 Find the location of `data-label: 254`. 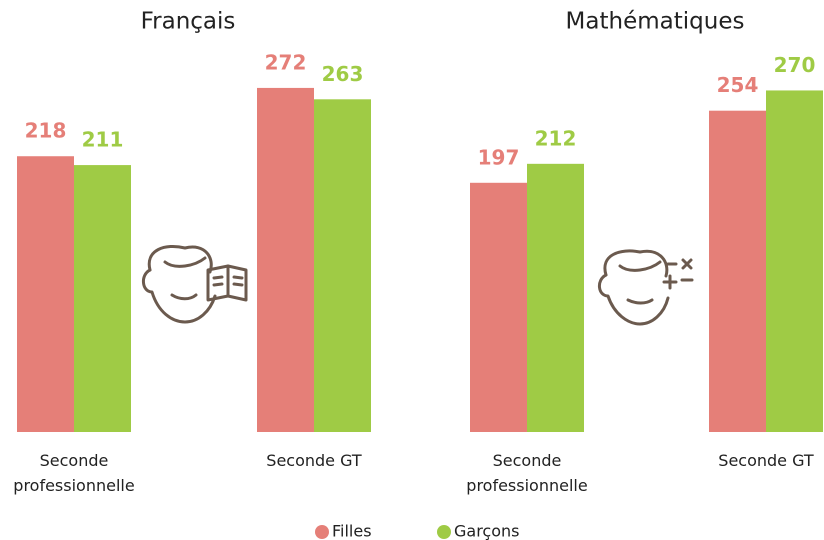

data-label: 254 is located at coordinates (738, 85).